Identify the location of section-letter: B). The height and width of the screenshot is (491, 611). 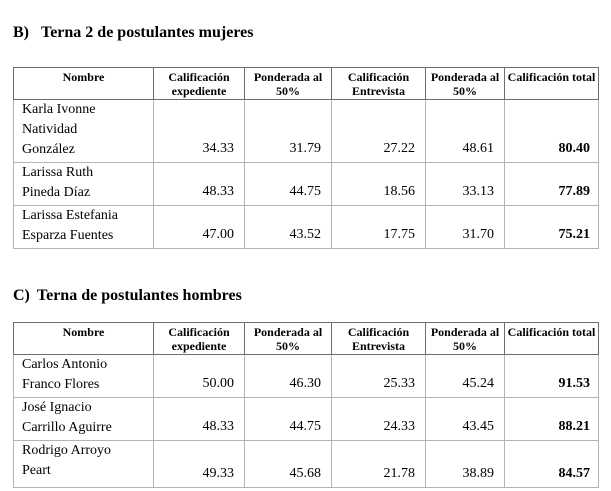
(21, 32).